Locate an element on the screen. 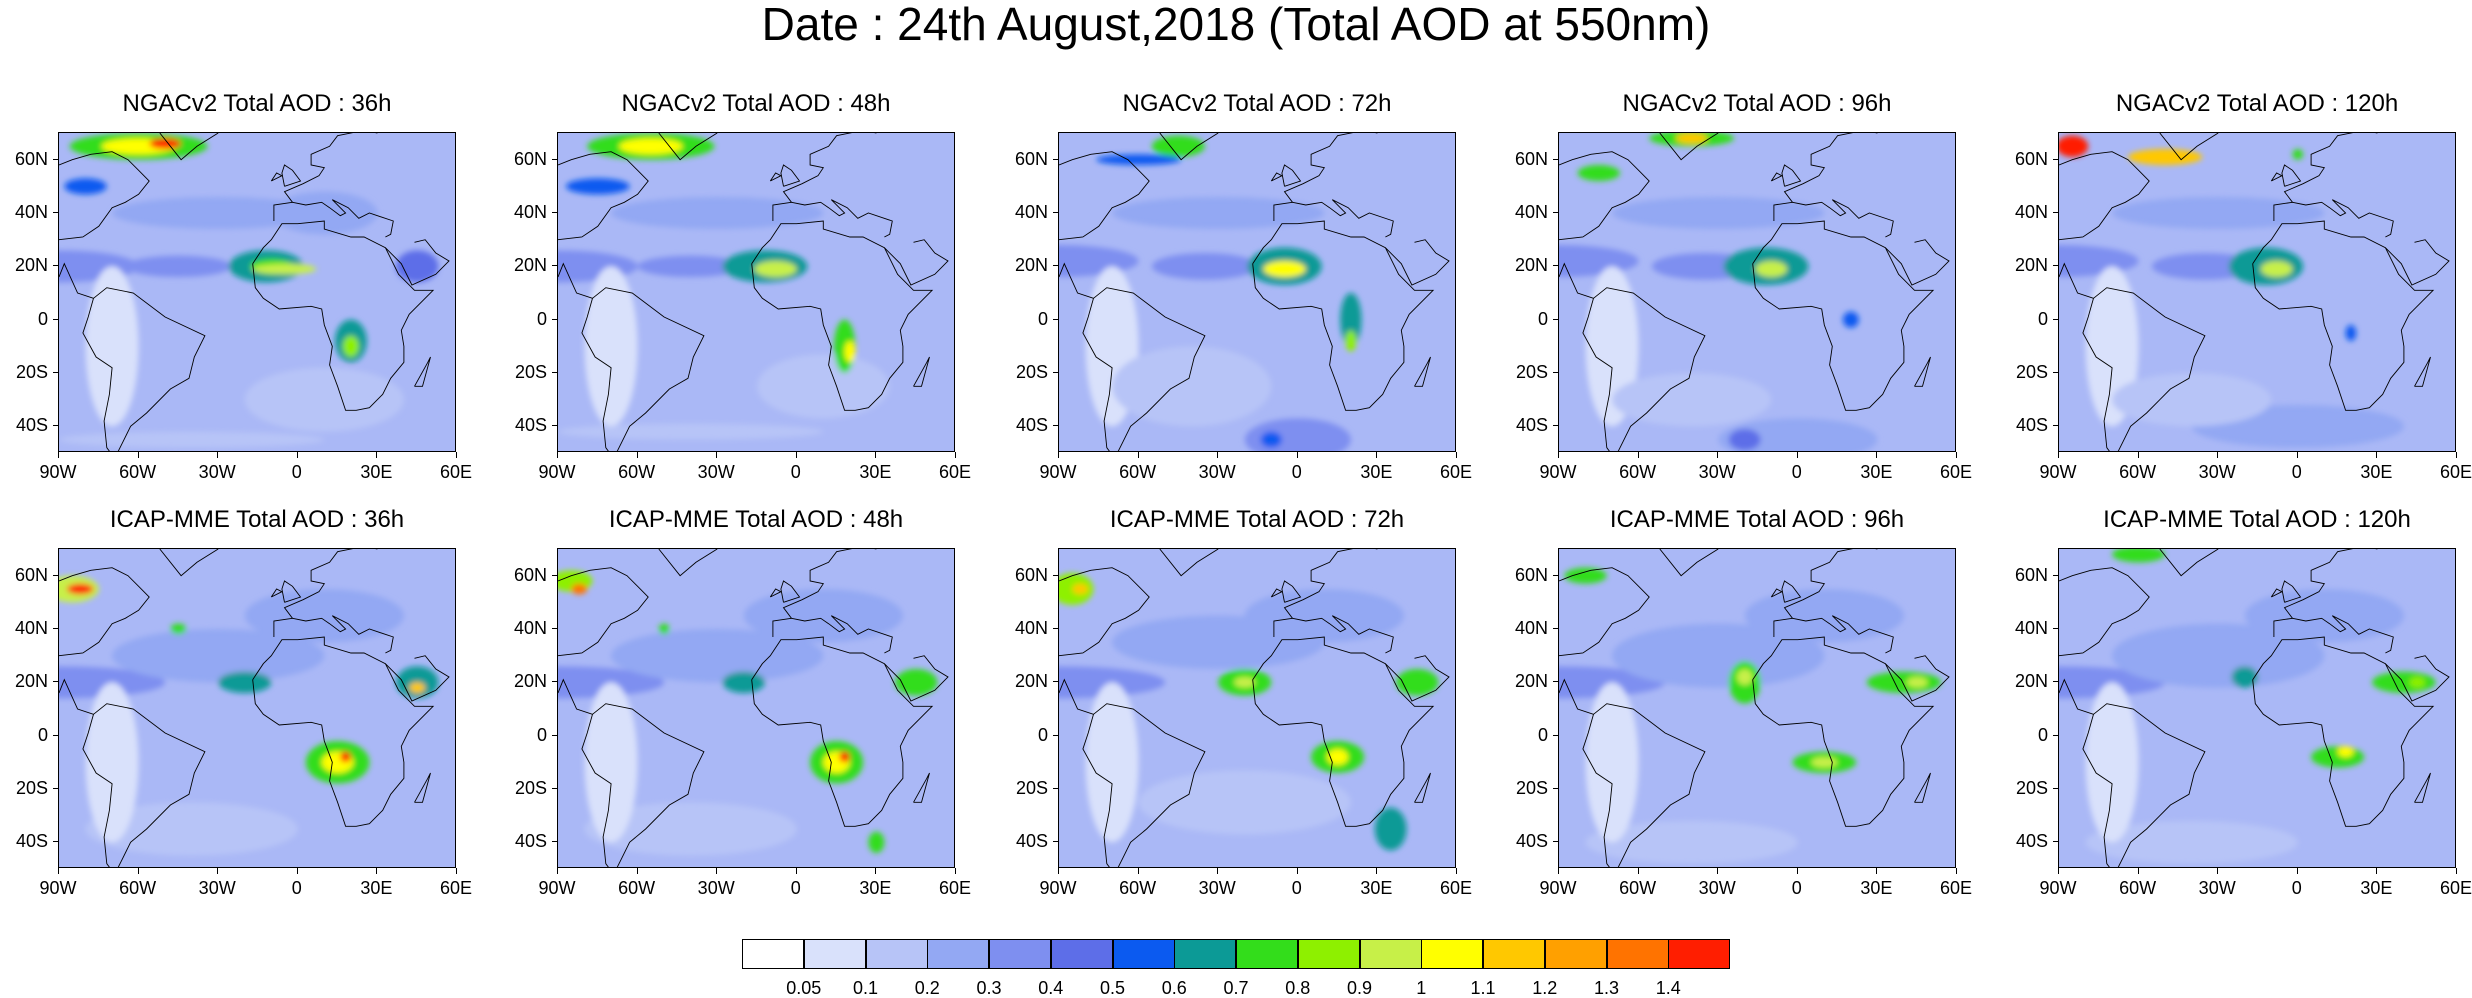 This screenshot has width=2472, height=998. colorbar is located at coordinates (1236, 954).